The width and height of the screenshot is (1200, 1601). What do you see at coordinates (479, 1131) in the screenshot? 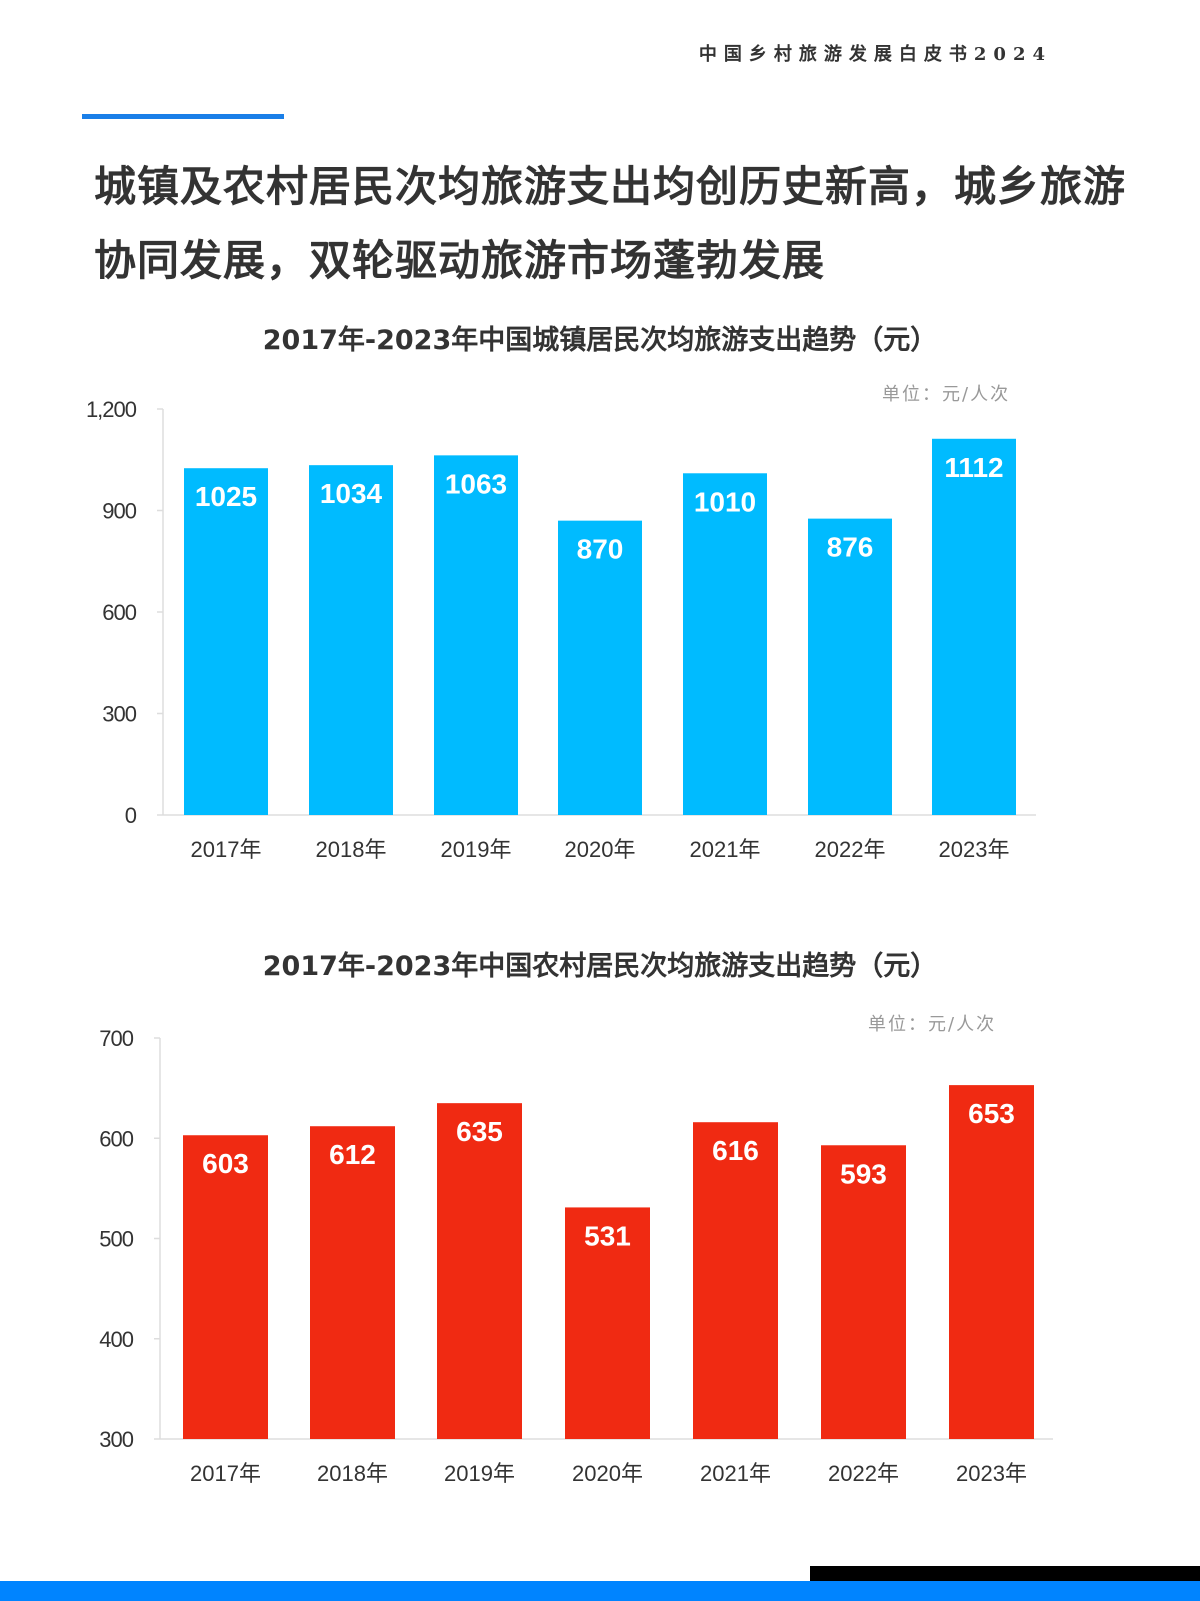
I see `data-label: 635` at bounding box center [479, 1131].